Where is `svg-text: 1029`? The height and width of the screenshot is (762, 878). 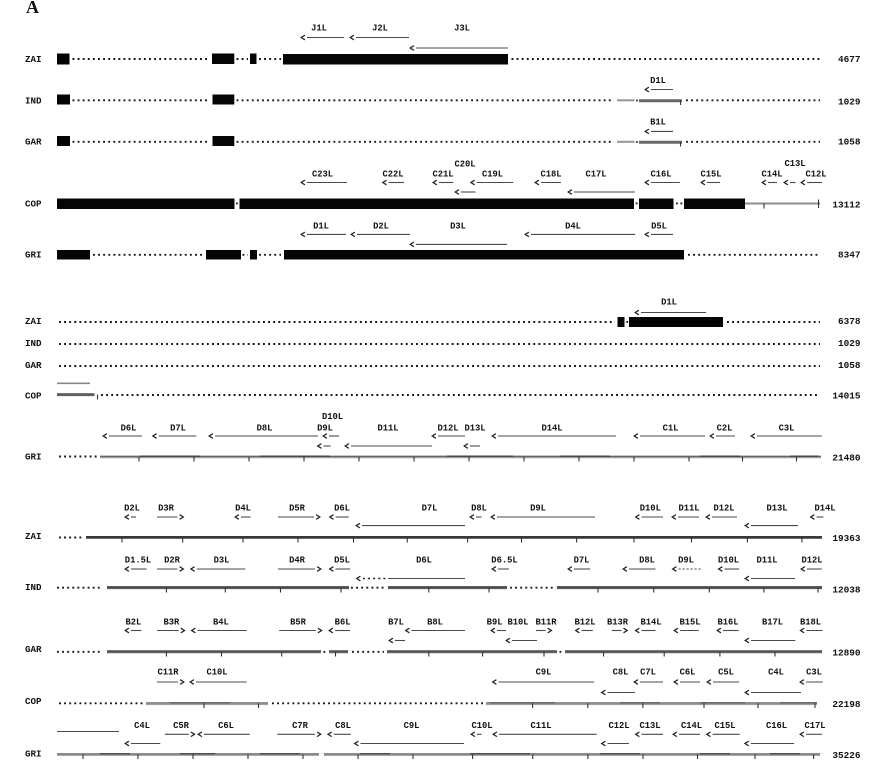
svg-text: 1029 is located at coordinates (849, 343).